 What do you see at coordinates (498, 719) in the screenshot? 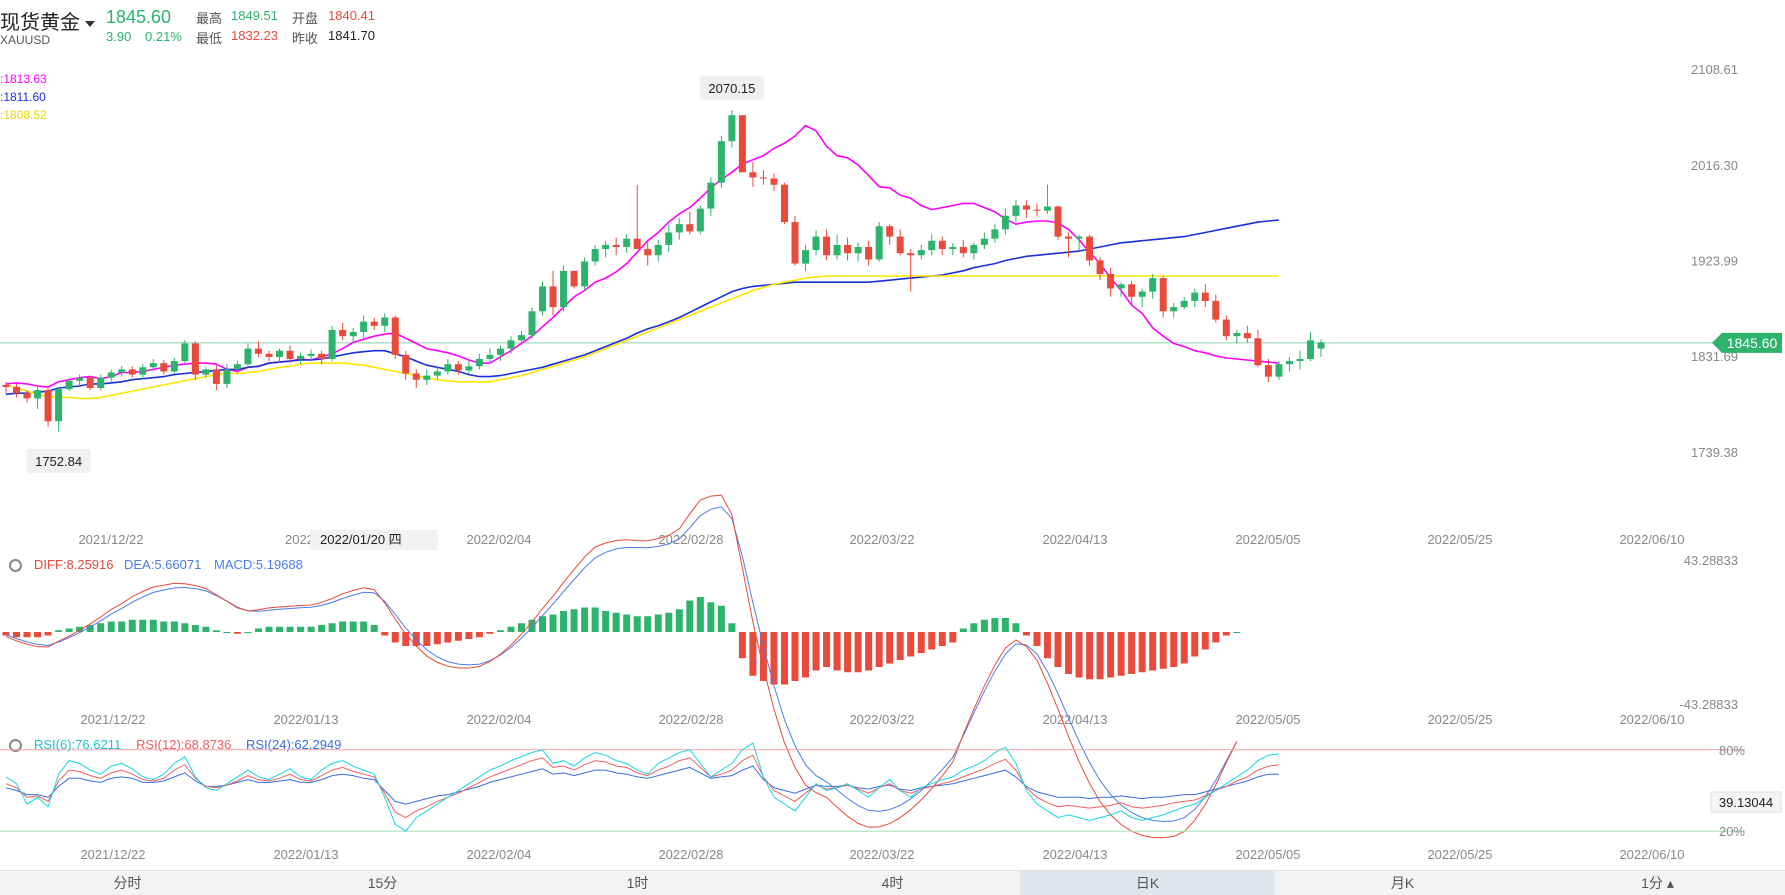
I see `date-axis-macd-label: 2022/02/04` at bounding box center [498, 719].